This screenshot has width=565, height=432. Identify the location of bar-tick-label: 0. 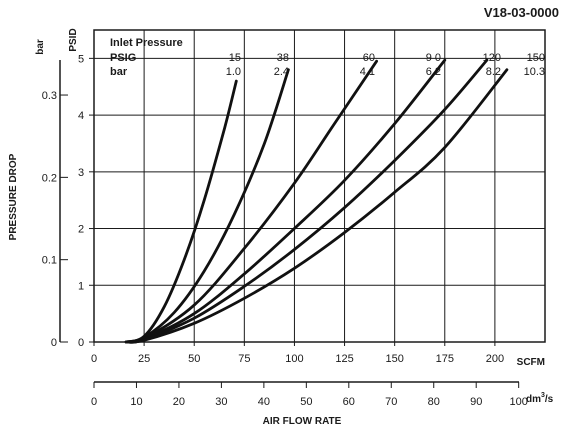
(54, 343).